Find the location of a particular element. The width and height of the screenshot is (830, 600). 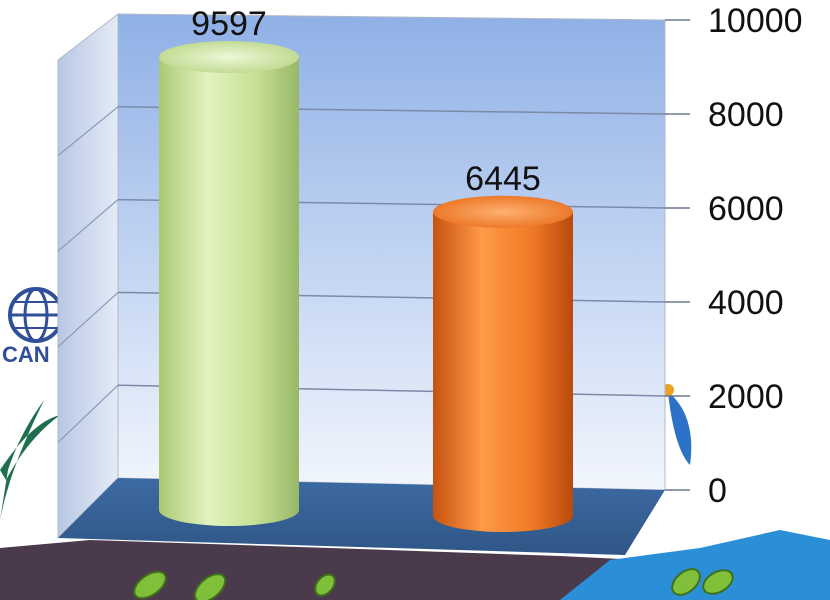

bar: 6445 is located at coordinates (503, 346).